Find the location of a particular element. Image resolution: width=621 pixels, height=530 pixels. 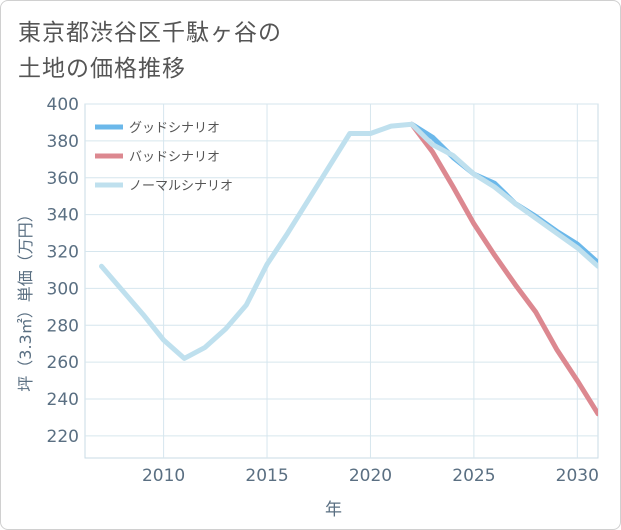

y-tick-label: 360 is located at coordinates (63, 179).